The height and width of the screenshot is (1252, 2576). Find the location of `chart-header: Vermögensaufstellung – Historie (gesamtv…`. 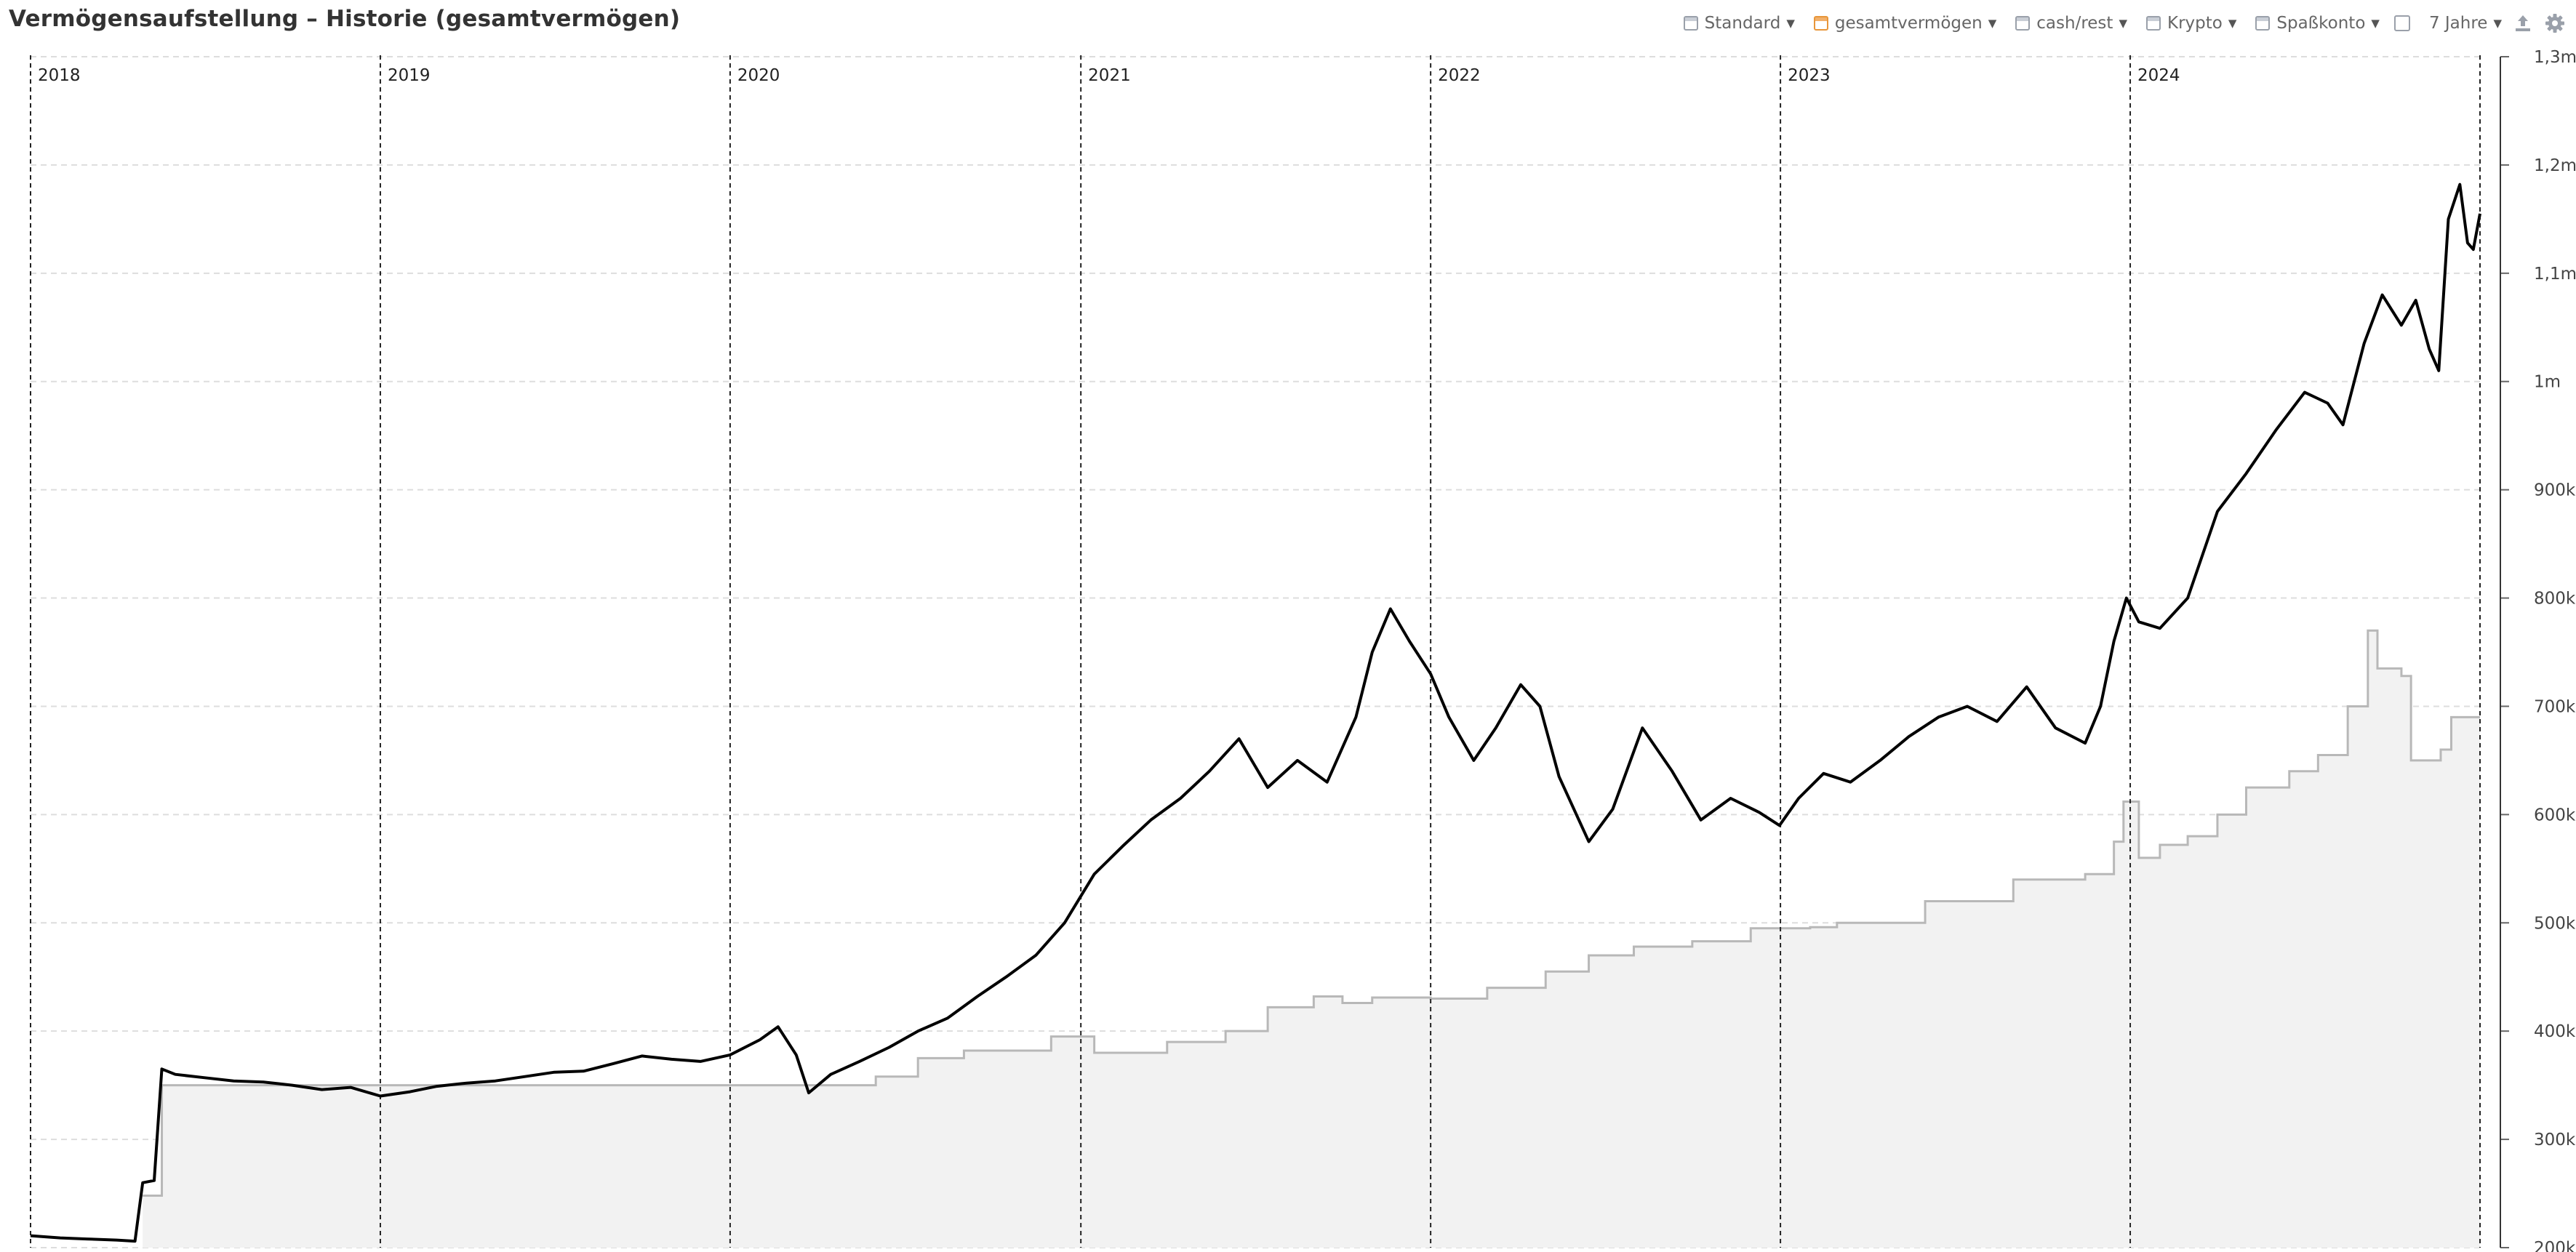

chart-header: Vermögensaufstellung – Historie (gesamtv… is located at coordinates (1288, 23).